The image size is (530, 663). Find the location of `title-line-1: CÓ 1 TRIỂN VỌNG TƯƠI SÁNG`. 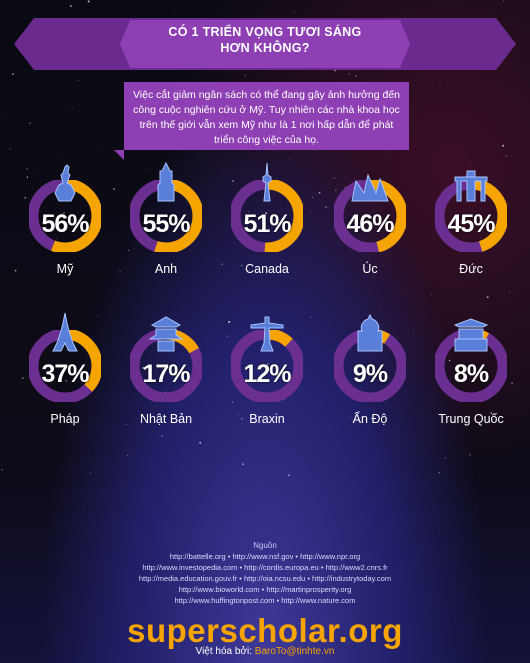

title-line-1: CÓ 1 TRIỂN VỌNG TƯƠI SÁNG is located at coordinates (265, 32).